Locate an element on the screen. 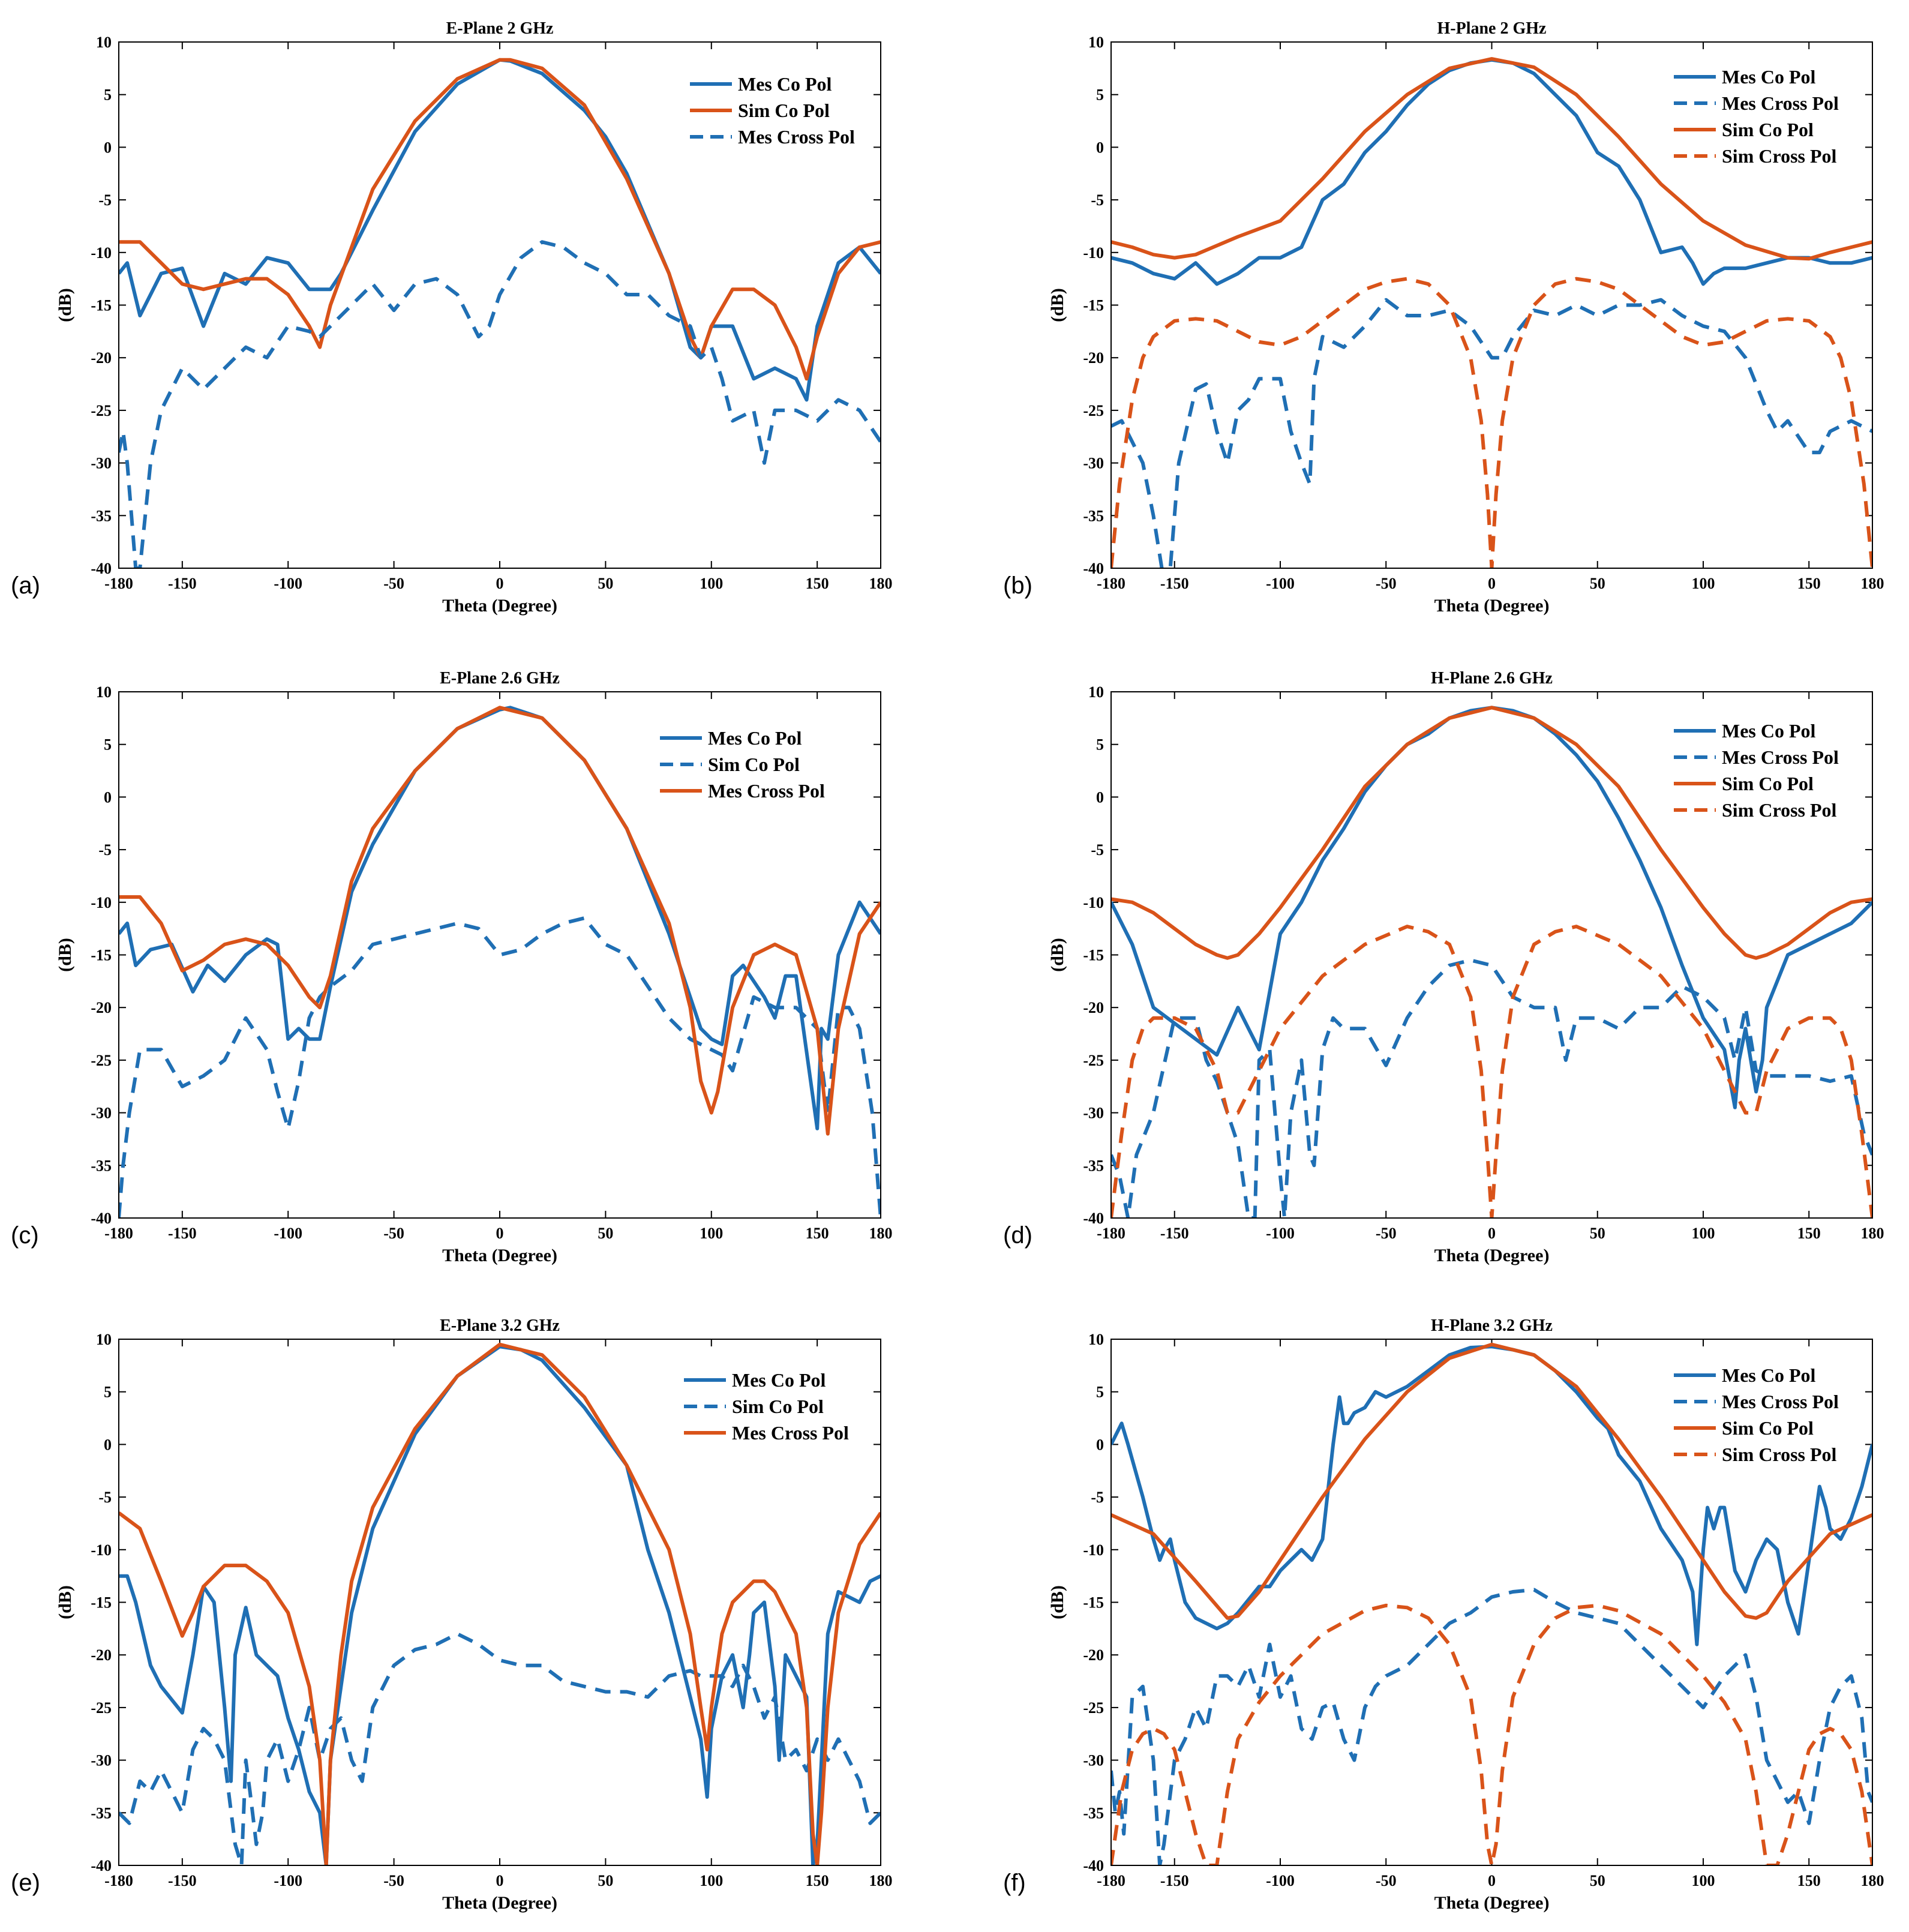  y-tick-label: -15 is located at coordinates (101, 955).